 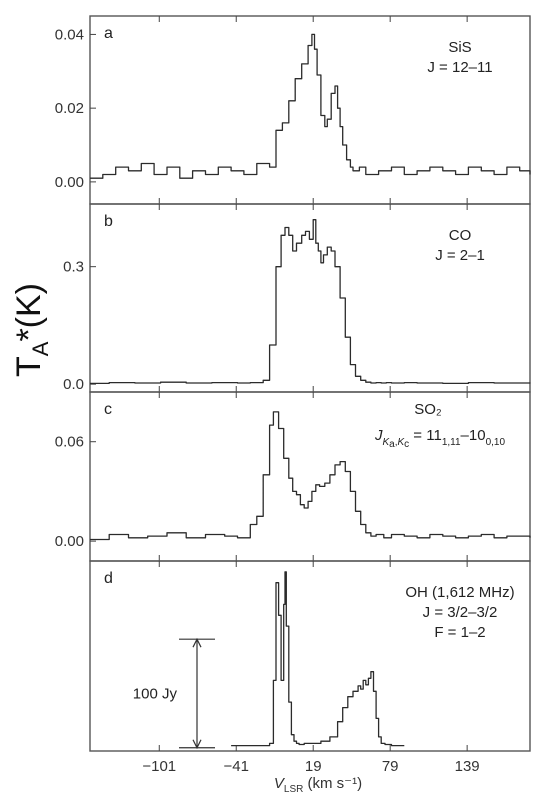 I want to click on annotation-part: c, so click(x=406, y=444).